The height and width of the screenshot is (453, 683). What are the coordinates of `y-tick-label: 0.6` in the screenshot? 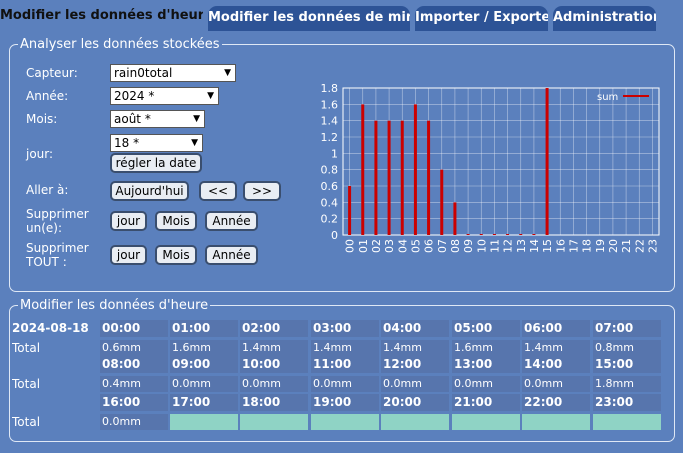 It's located at (330, 186).